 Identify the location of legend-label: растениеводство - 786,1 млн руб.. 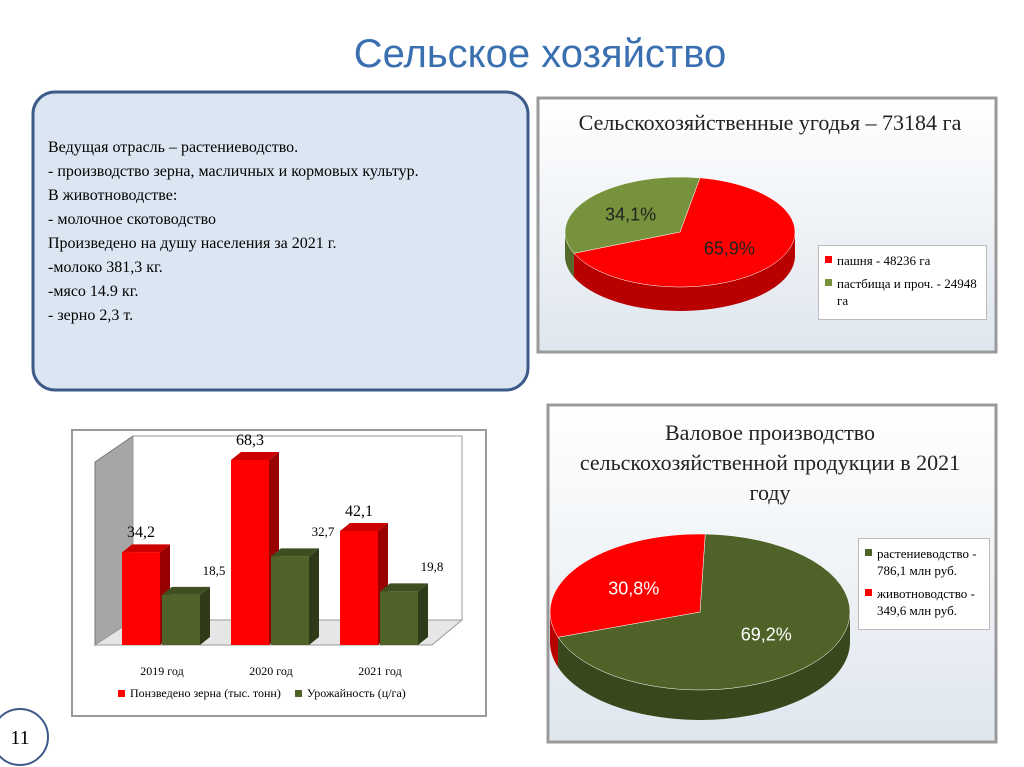
(927, 562).